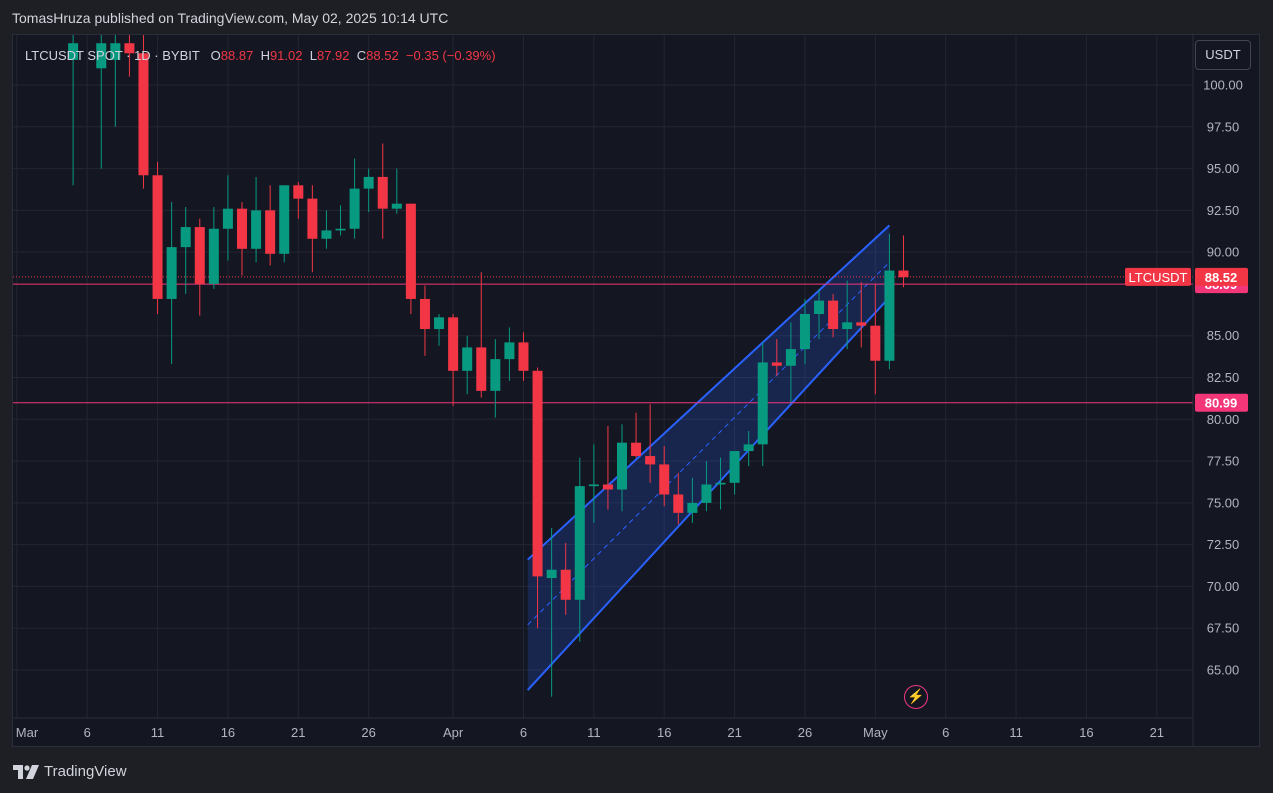  Describe the element at coordinates (1223, 544) in the screenshot. I see `price-tick-label: 72.50` at that location.